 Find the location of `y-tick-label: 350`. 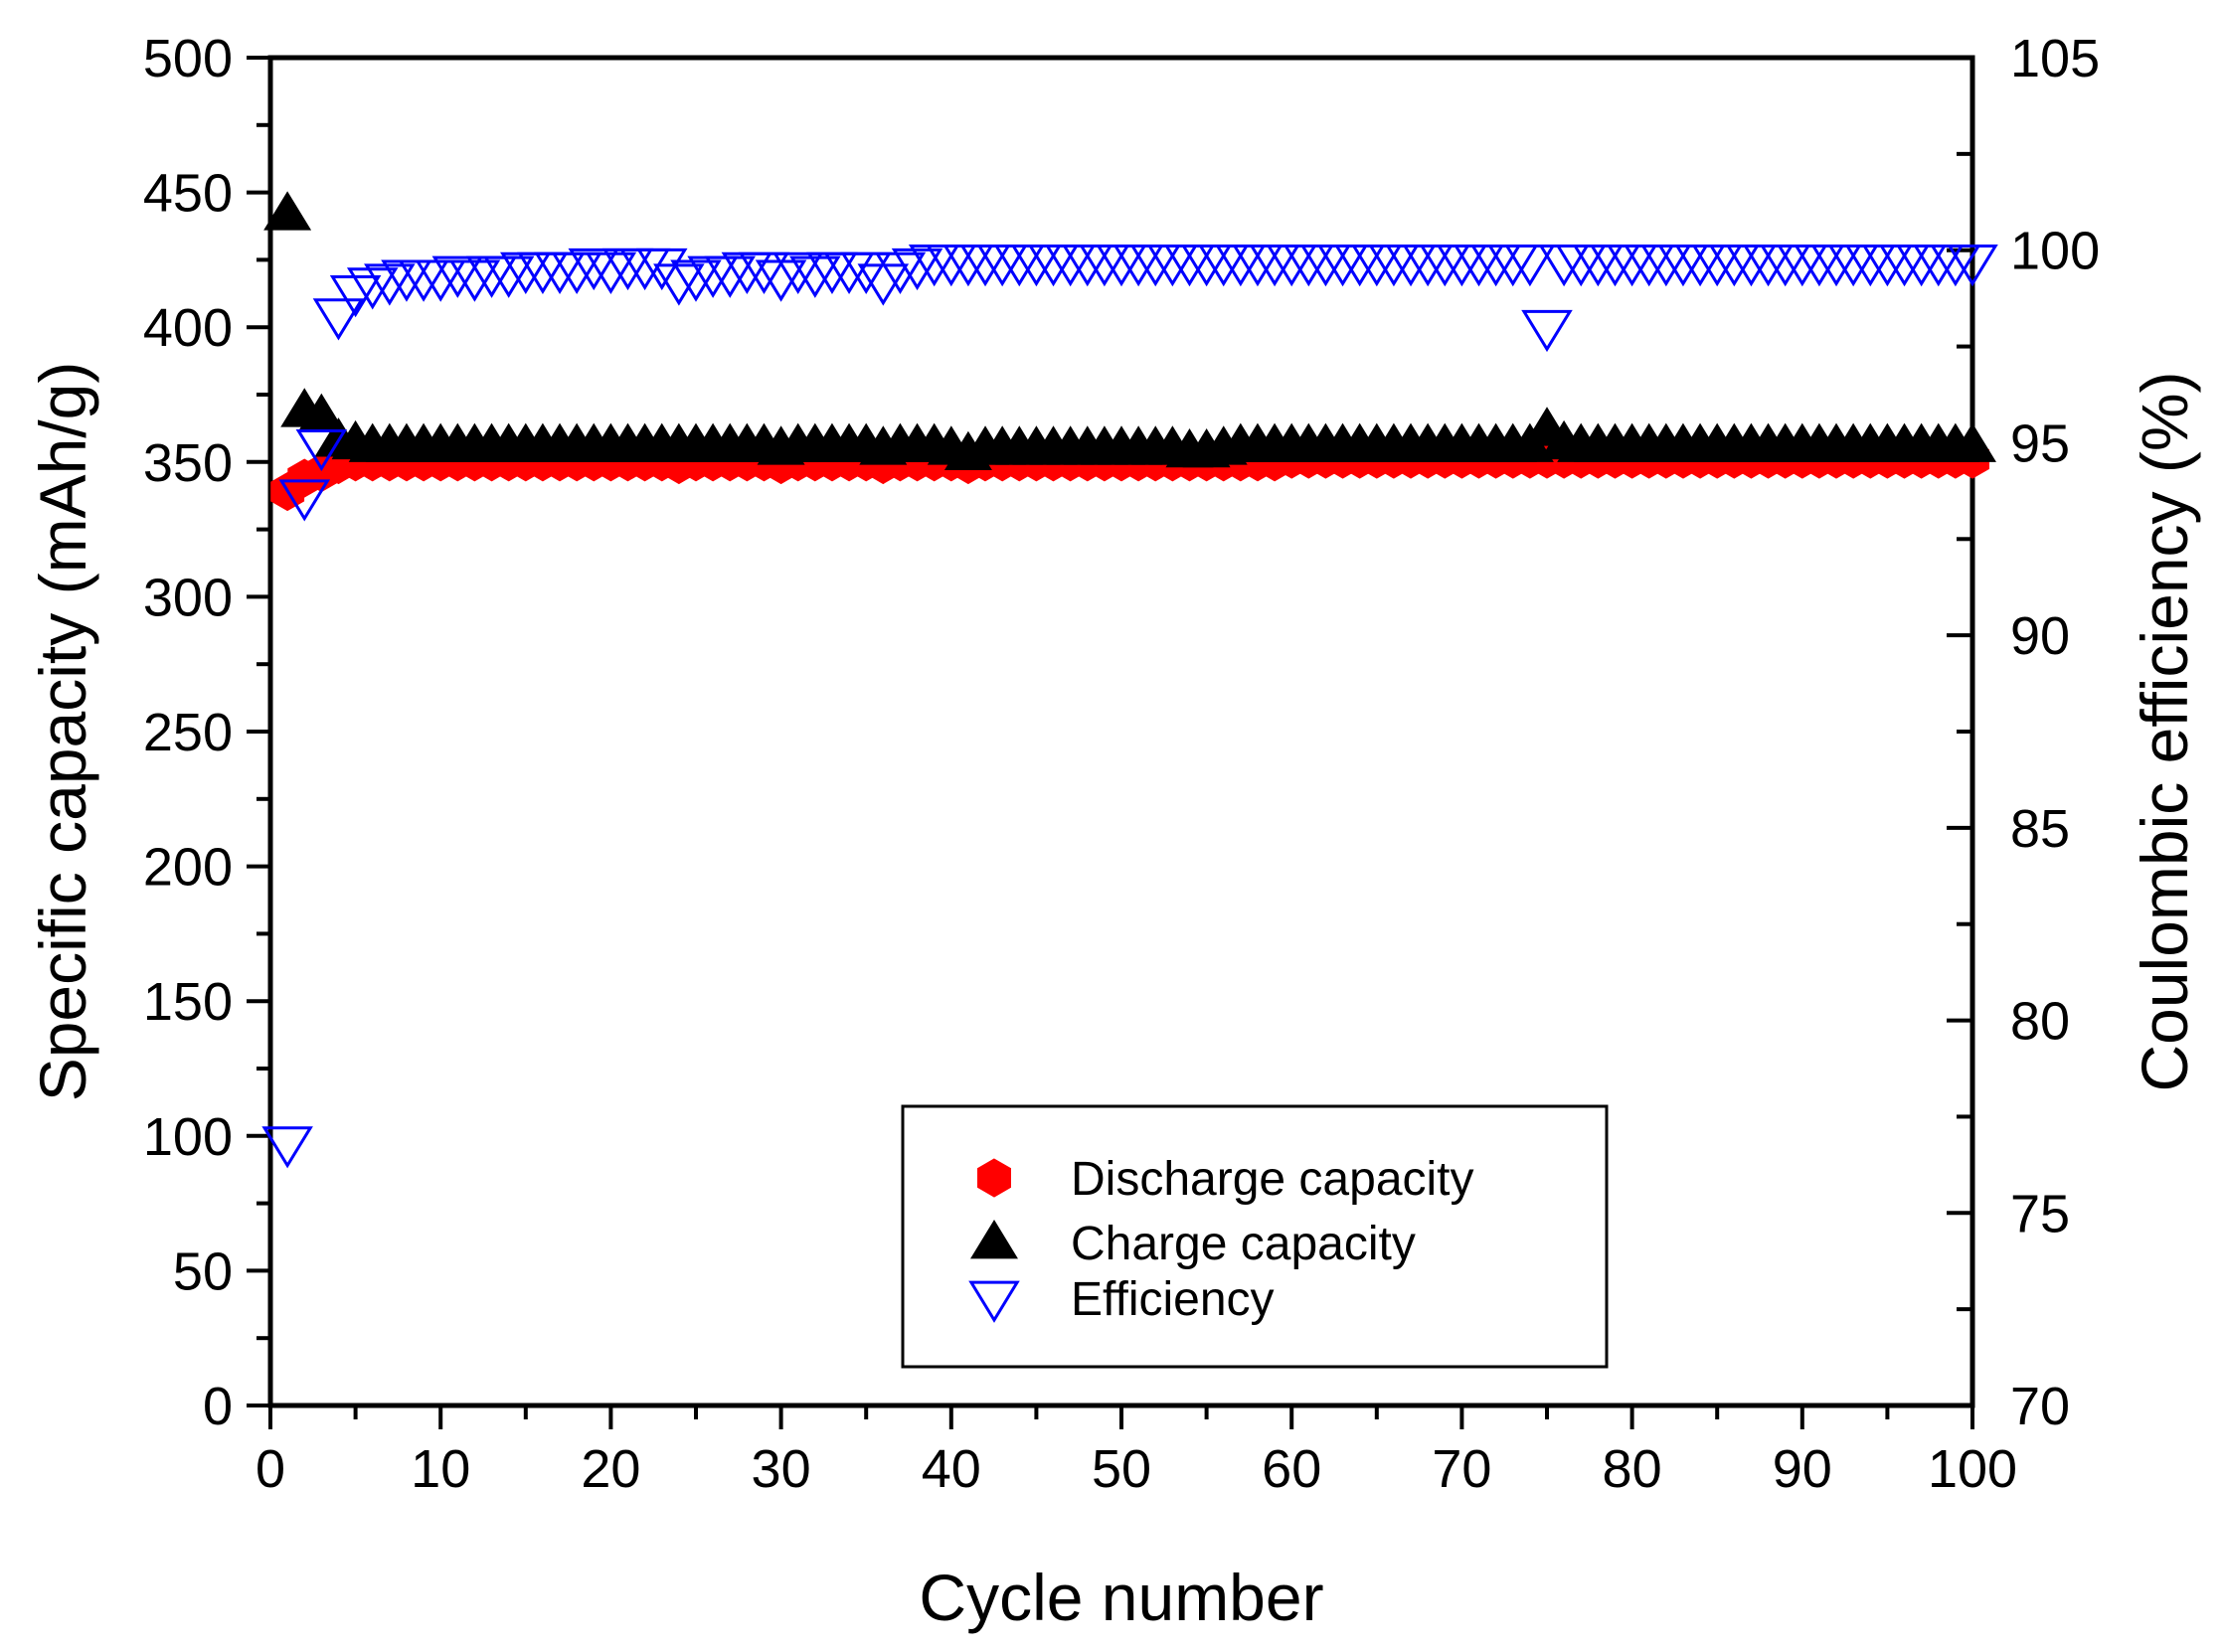

y-tick-label: 350 is located at coordinates (188, 463).